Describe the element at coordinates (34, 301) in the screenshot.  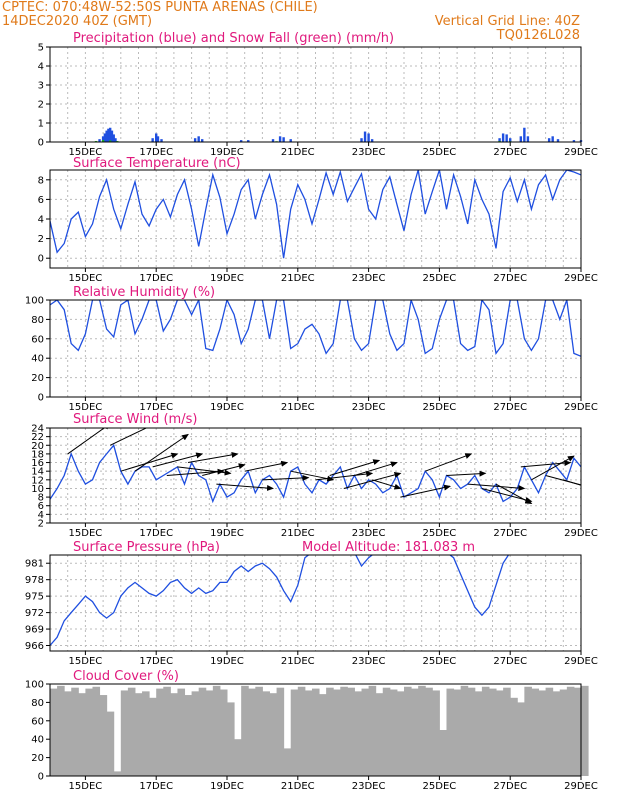
I see `humidity-ytick-label: 100` at that location.